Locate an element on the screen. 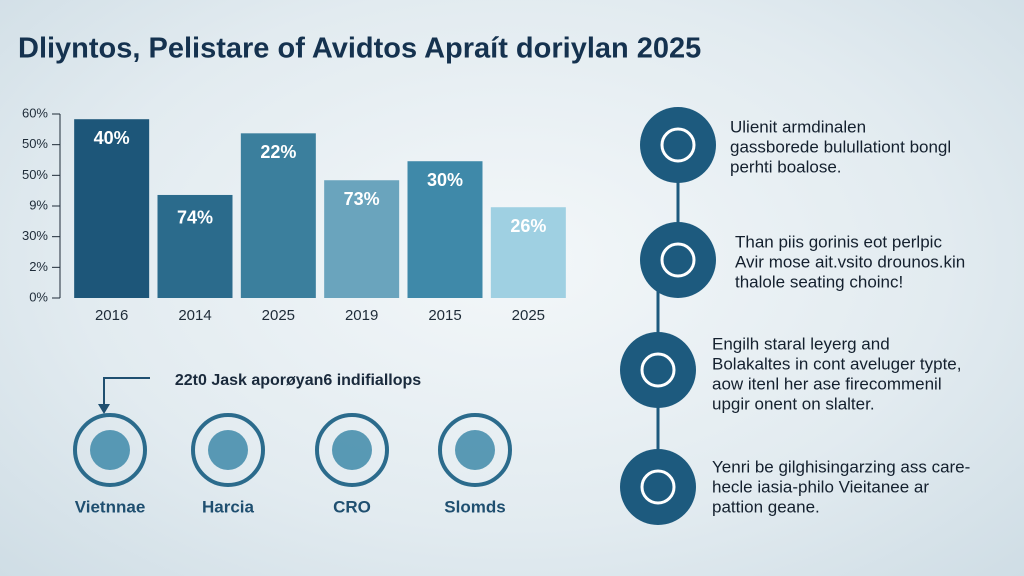  step-text: Bolakaltes in cont aveluger typte, is located at coordinates (836, 363).